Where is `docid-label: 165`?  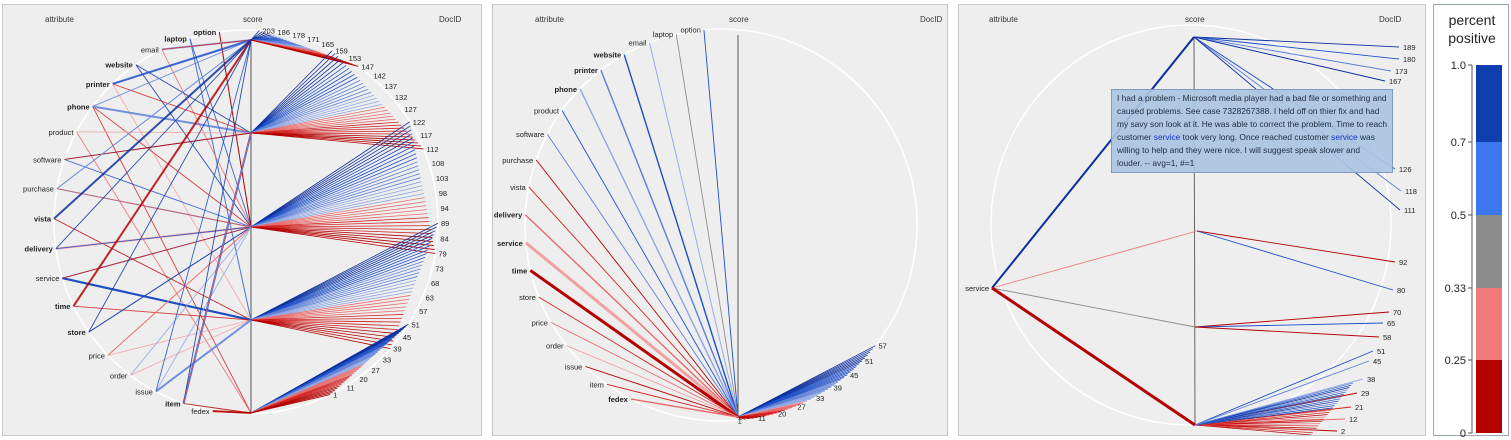
docid-label: 165 is located at coordinates (327, 44).